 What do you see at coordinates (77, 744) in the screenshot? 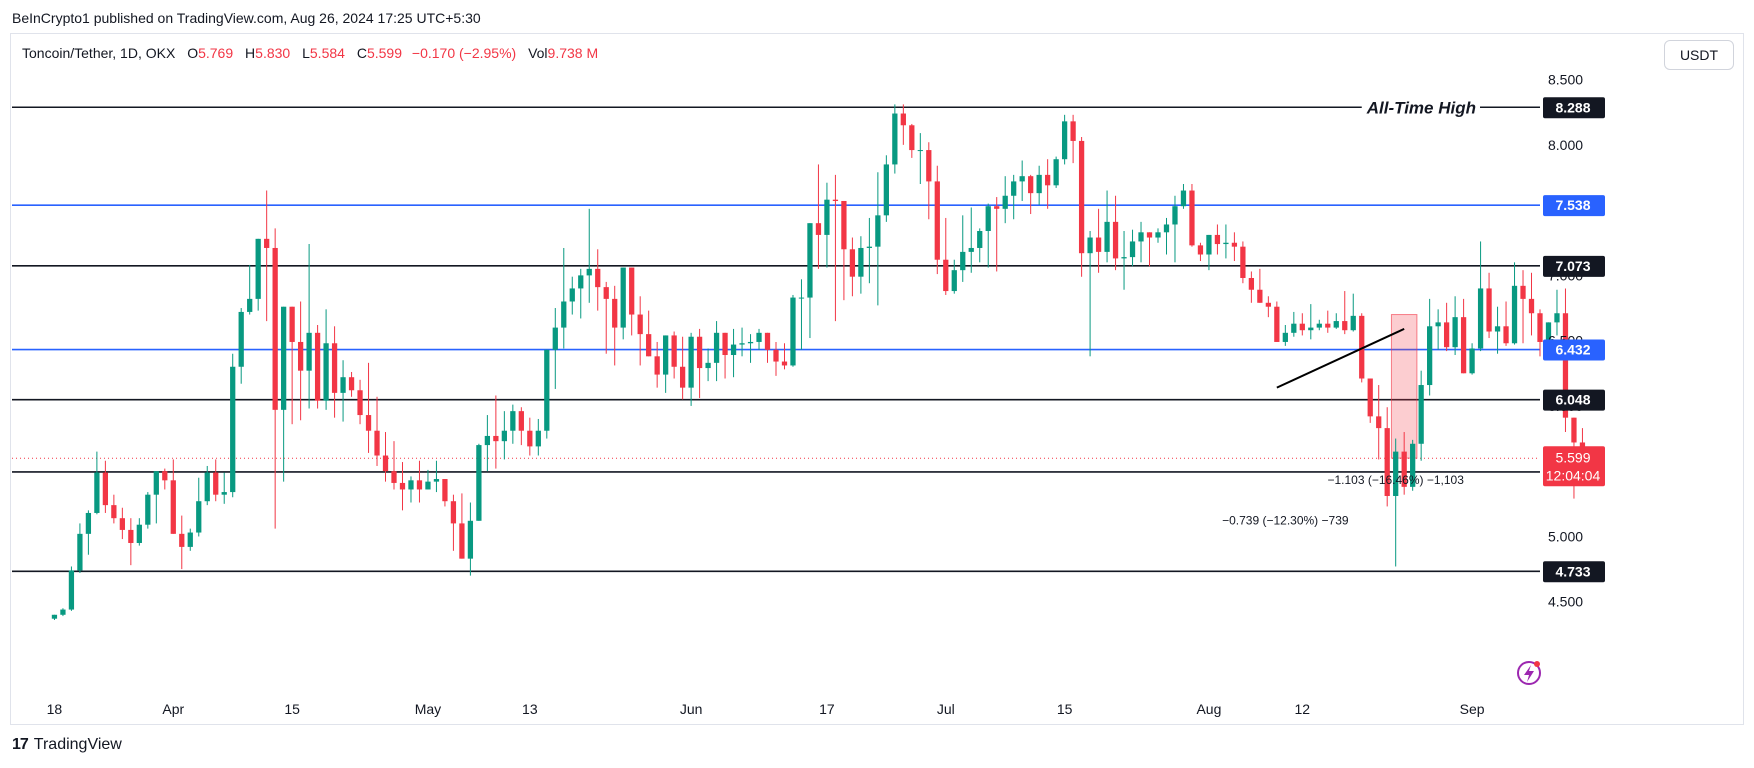
I see `tradingview-brand: TradingView` at bounding box center [77, 744].